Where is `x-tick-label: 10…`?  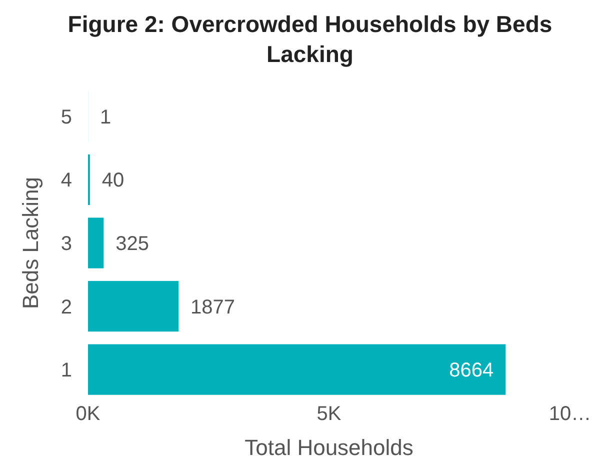 x-tick-label: 10… is located at coordinates (570, 414).